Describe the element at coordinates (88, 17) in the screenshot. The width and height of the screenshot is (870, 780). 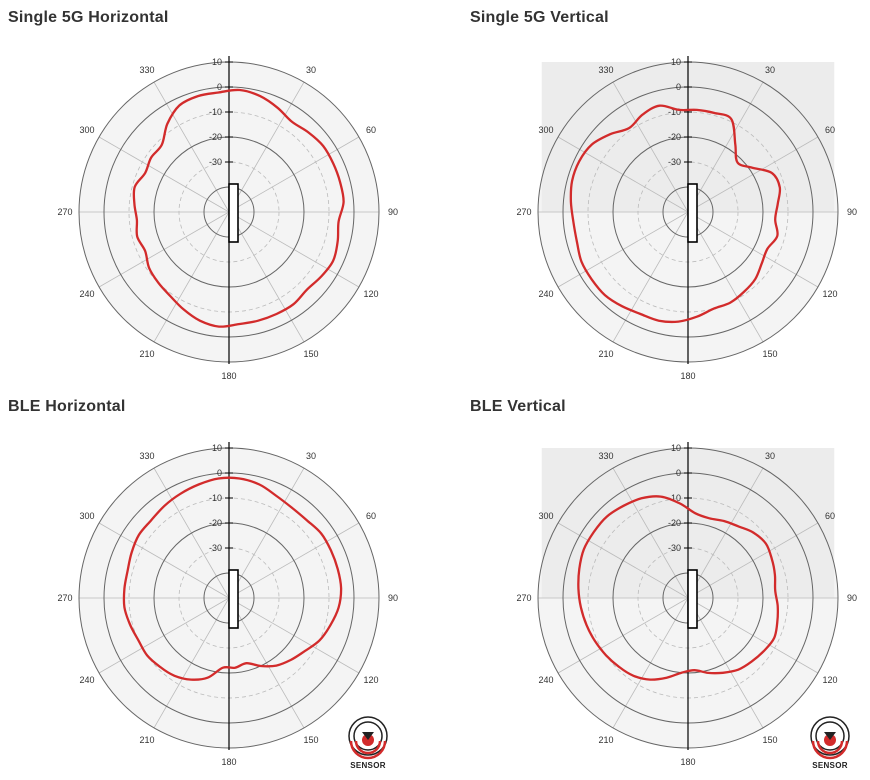
I see `chart-title: Single 5G Horizontal` at that location.